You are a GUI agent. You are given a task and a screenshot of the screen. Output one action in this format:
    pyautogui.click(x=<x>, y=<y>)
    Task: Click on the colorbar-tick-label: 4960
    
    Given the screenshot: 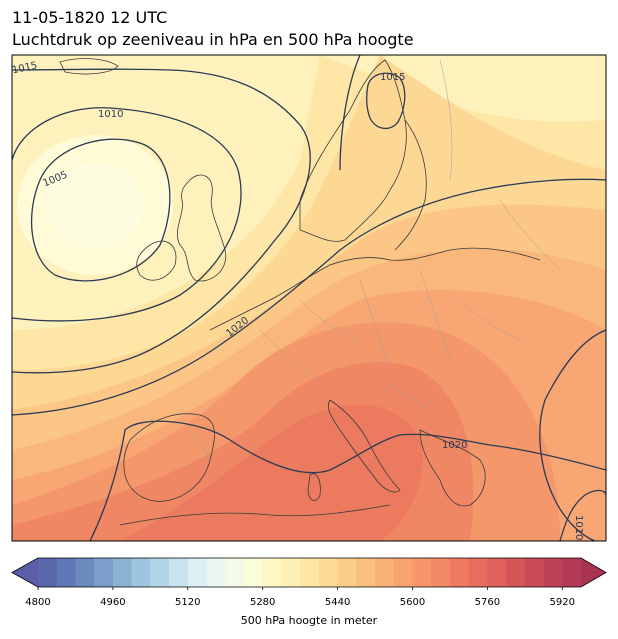 What is the action you would take?
    pyautogui.click(x=113, y=602)
    